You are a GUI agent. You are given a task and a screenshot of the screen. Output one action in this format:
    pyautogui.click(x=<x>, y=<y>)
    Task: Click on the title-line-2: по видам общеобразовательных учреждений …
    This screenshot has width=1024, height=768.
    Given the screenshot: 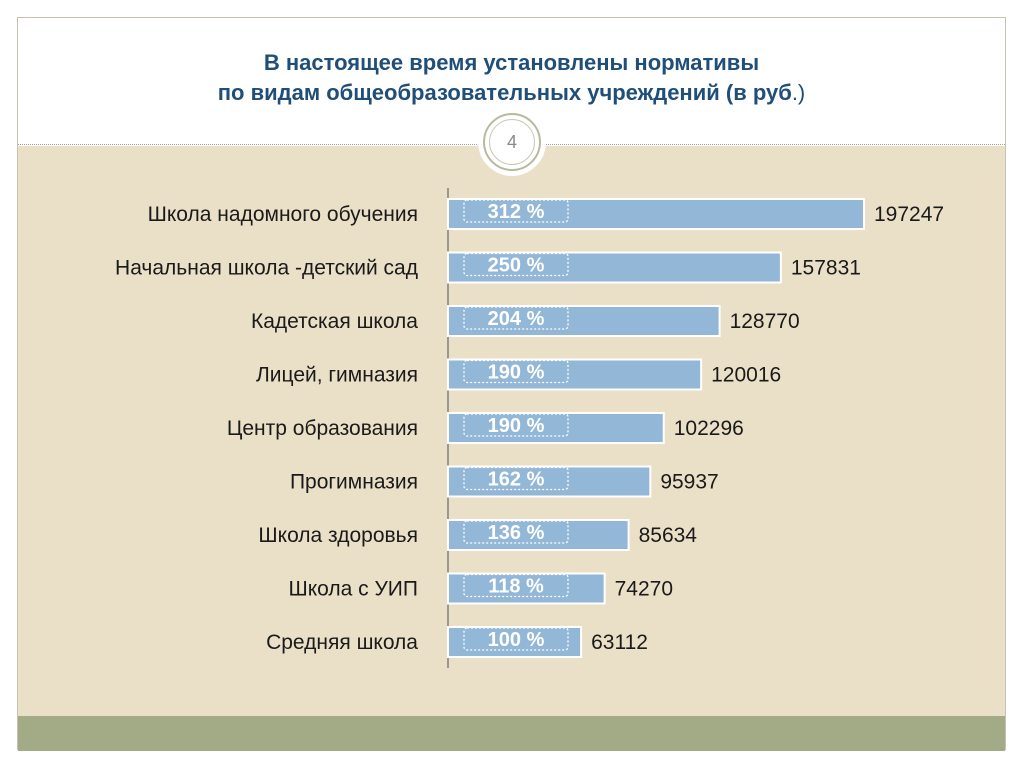 What is the action you would take?
    pyautogui.click(x=511, y=93)
    